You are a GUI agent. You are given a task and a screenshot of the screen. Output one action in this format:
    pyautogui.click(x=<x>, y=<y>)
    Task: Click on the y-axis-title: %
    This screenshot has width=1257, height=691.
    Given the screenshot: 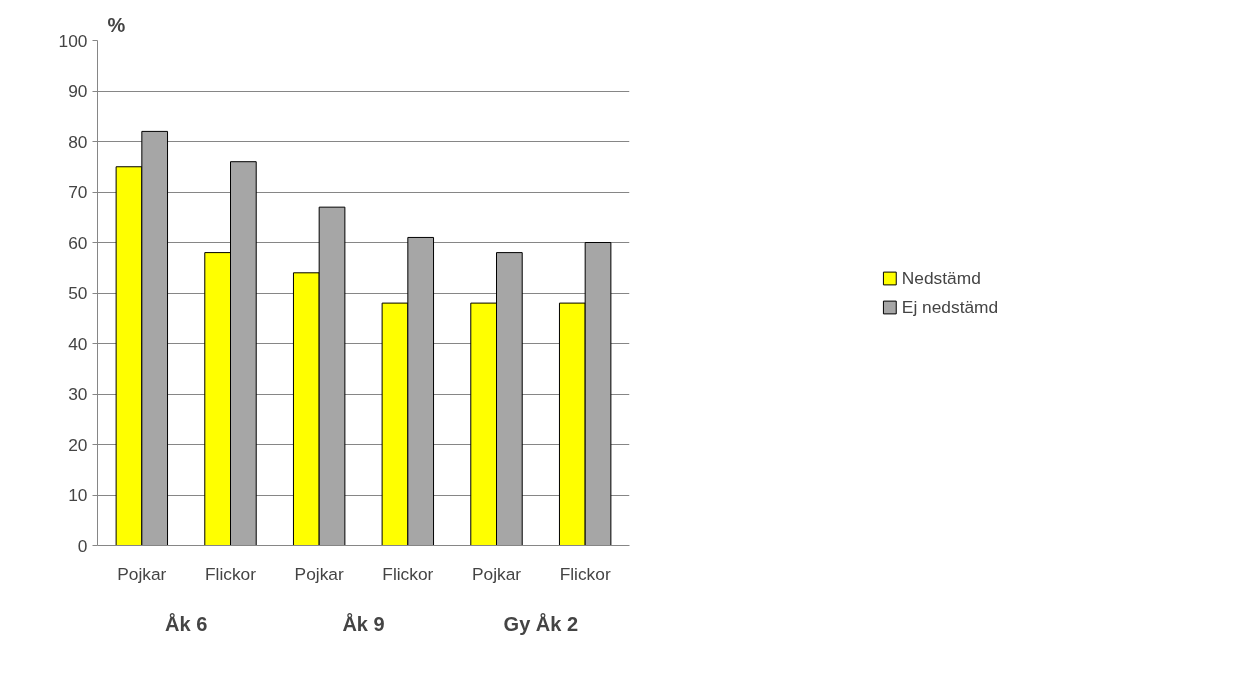 What is the action you would take?
    pyautogui.click(x=116, y=24)
    